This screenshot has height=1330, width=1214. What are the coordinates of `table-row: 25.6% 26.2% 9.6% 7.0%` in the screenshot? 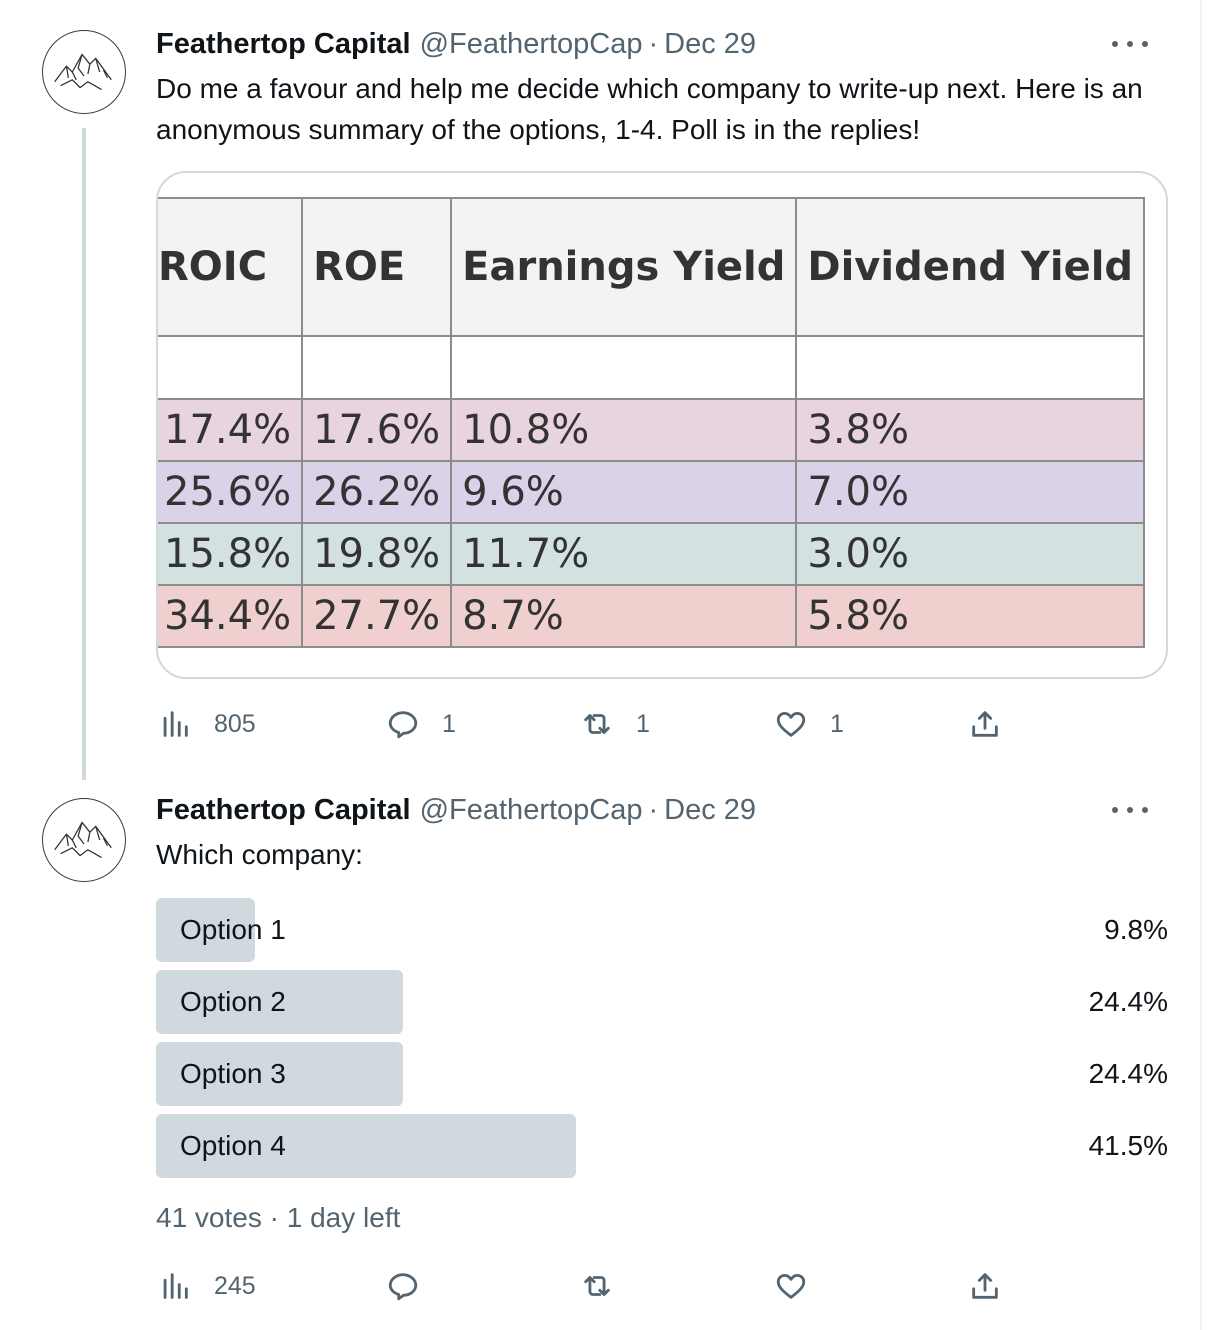 It's located at (652, 492).